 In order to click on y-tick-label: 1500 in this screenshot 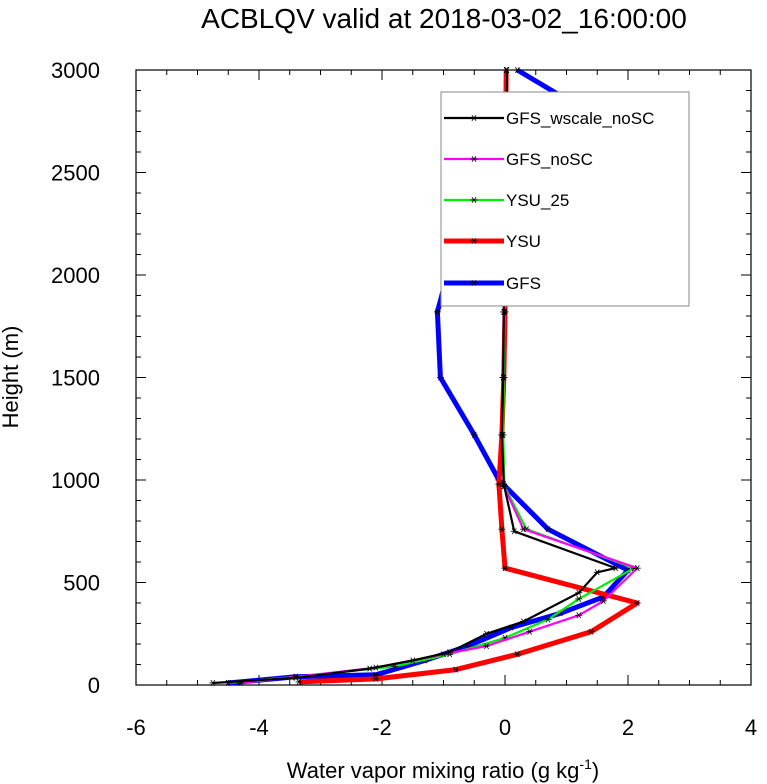, I will do `click(75, 378)`.